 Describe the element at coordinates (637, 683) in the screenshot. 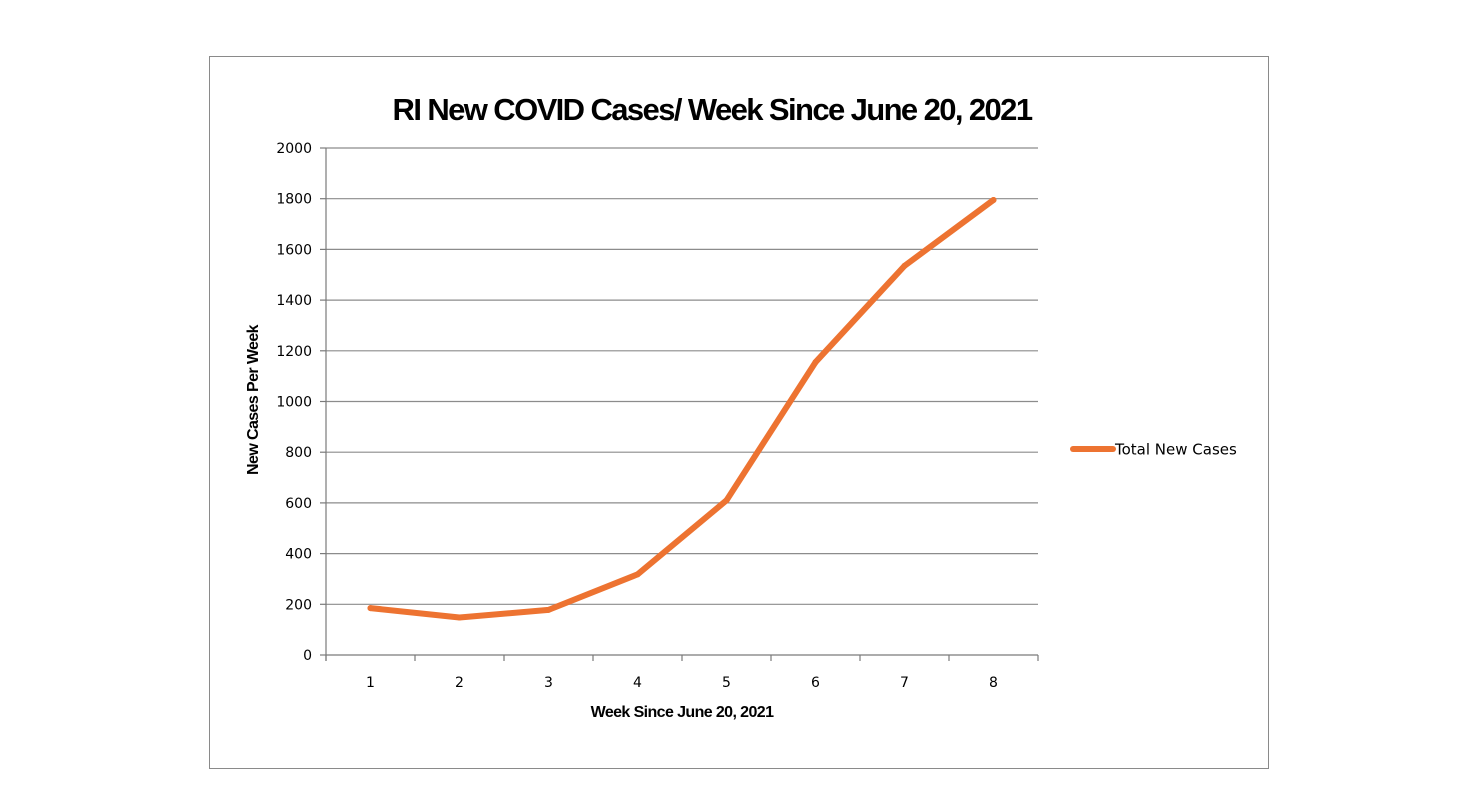

I see `x-tick-label: 4` at that location.